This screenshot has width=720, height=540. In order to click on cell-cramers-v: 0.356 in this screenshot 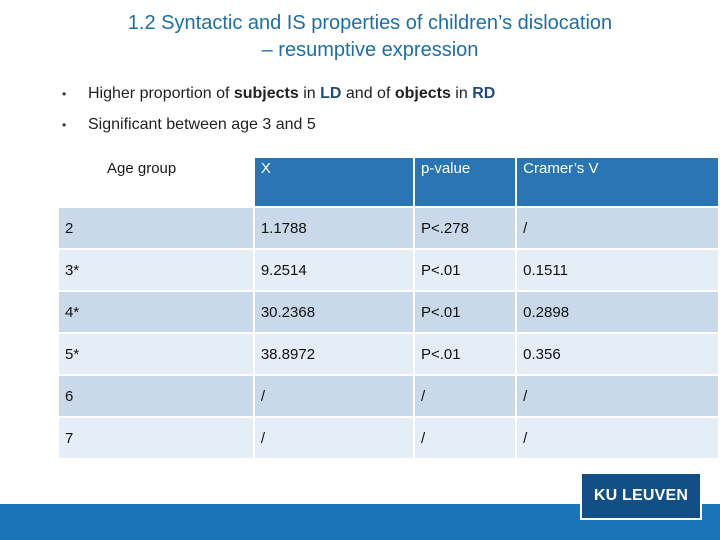, I will do `click(617, 354)`.